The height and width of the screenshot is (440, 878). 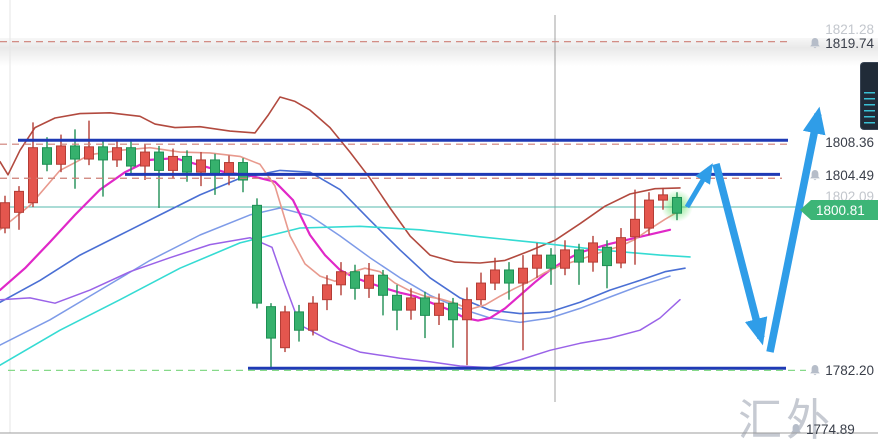 What do you see at coordinates (849, 175) in the screenshot?
I see `price-label-text: 1804.49` at bounding box center [849, 175].